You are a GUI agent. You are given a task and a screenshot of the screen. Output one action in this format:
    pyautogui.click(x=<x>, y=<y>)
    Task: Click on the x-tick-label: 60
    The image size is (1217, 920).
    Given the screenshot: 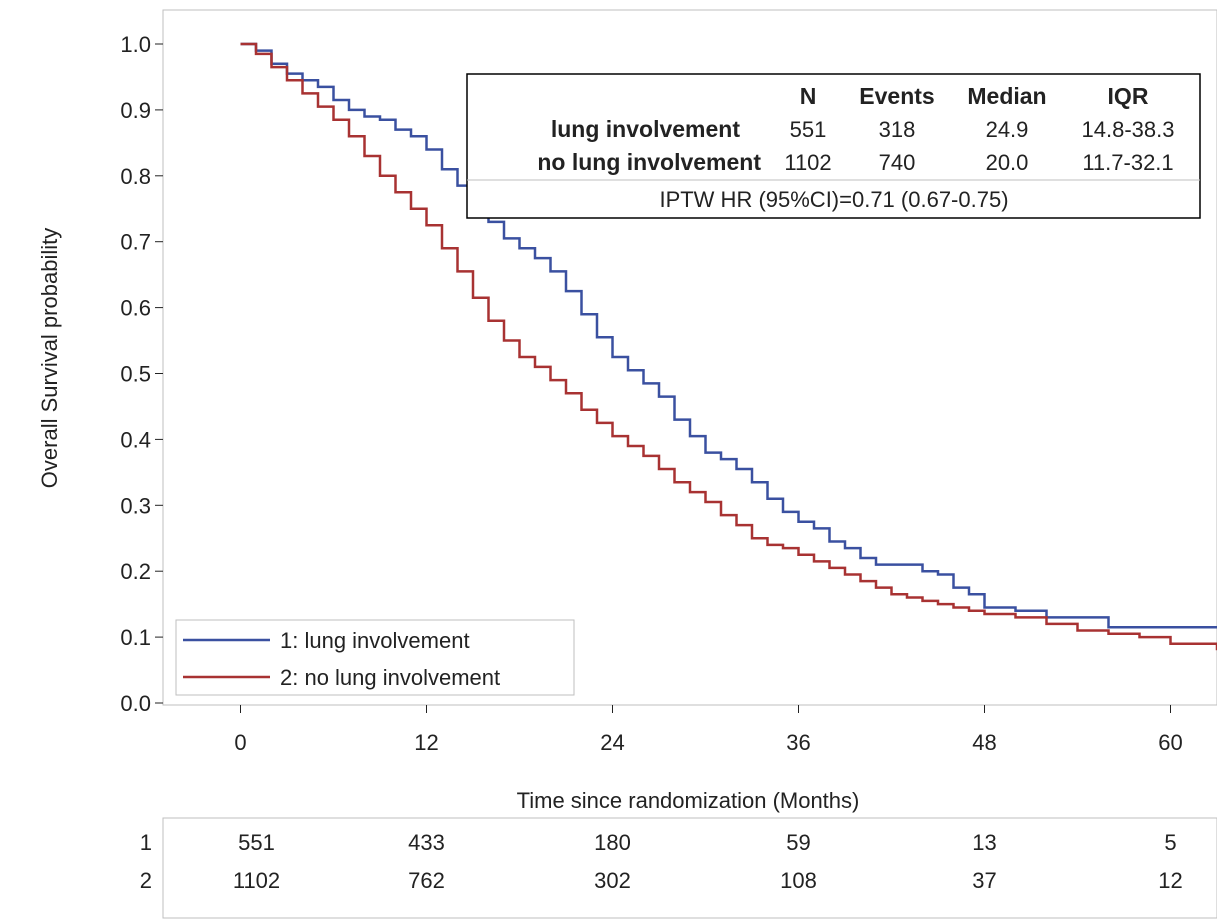 What is the action you would take?
    pyautogui.click(x=1170, y=742)
    